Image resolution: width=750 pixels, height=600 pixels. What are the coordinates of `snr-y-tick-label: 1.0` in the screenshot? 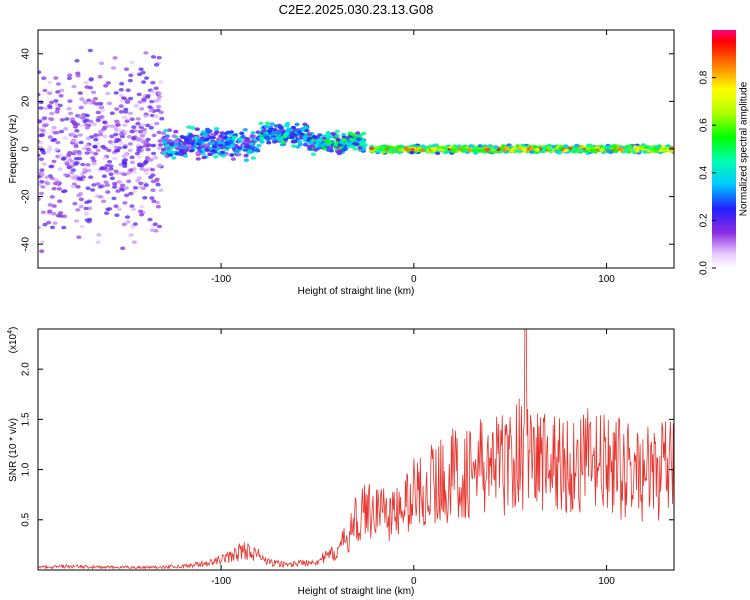 It's located at (26, 469).